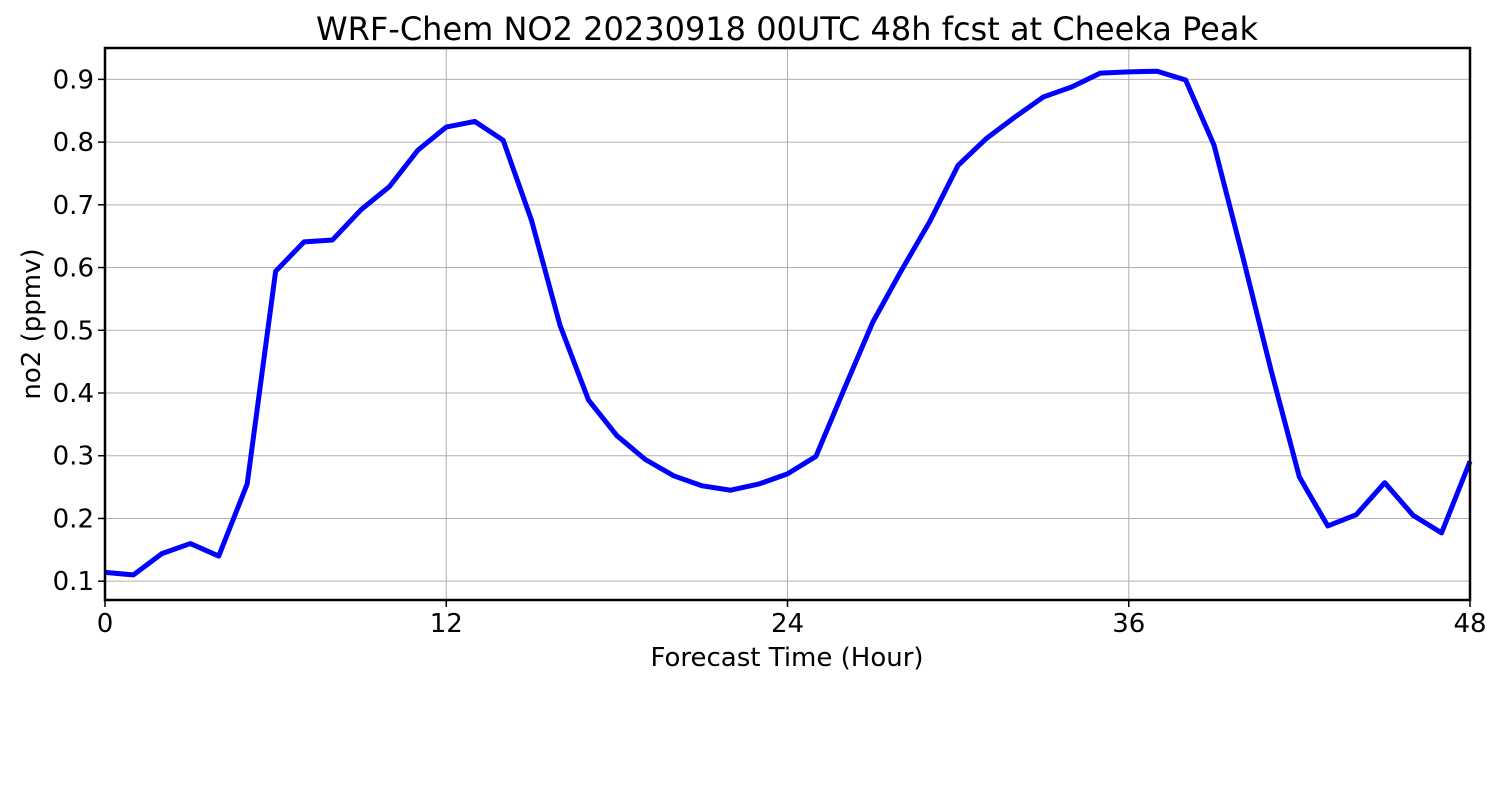 The image size is (1500, 800). I want to click on x-tick-label: 48, so click(1469, 624).